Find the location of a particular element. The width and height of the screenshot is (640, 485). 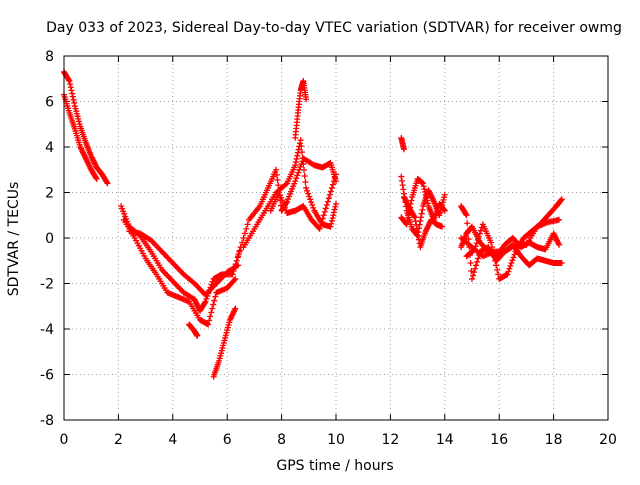

y-tick-label: -6 is located at coordinates (47, 376).